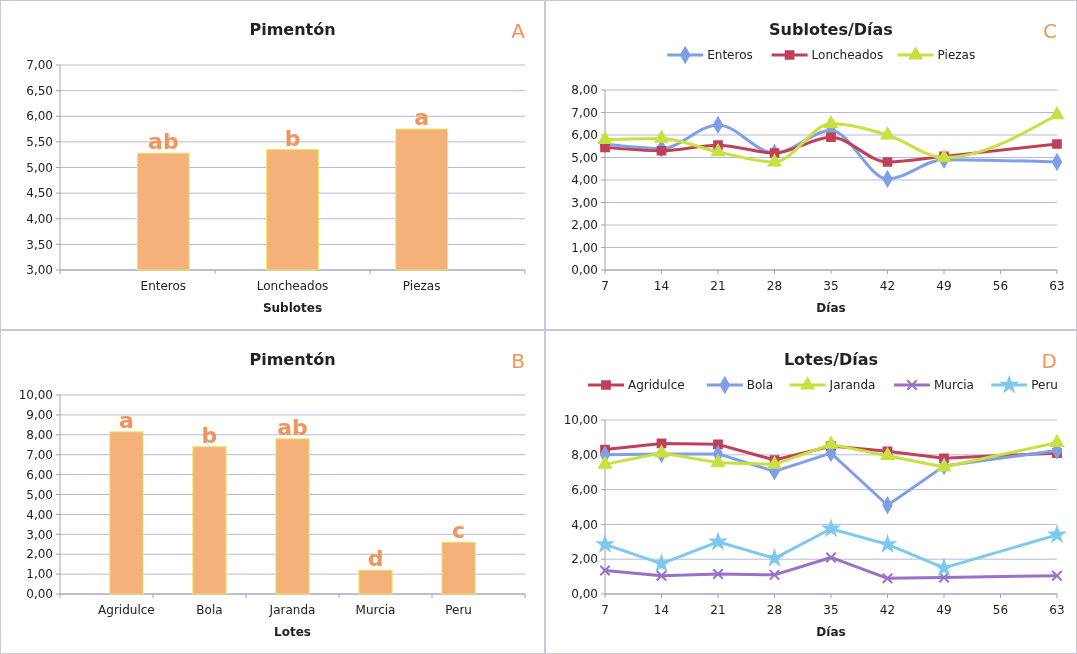 Image resolution: width=1077 pixels, height=654 pixels. Describe the element at coordinates (39, 415) in the screenshot. I see `y-tick-label: 9,00` at that location.